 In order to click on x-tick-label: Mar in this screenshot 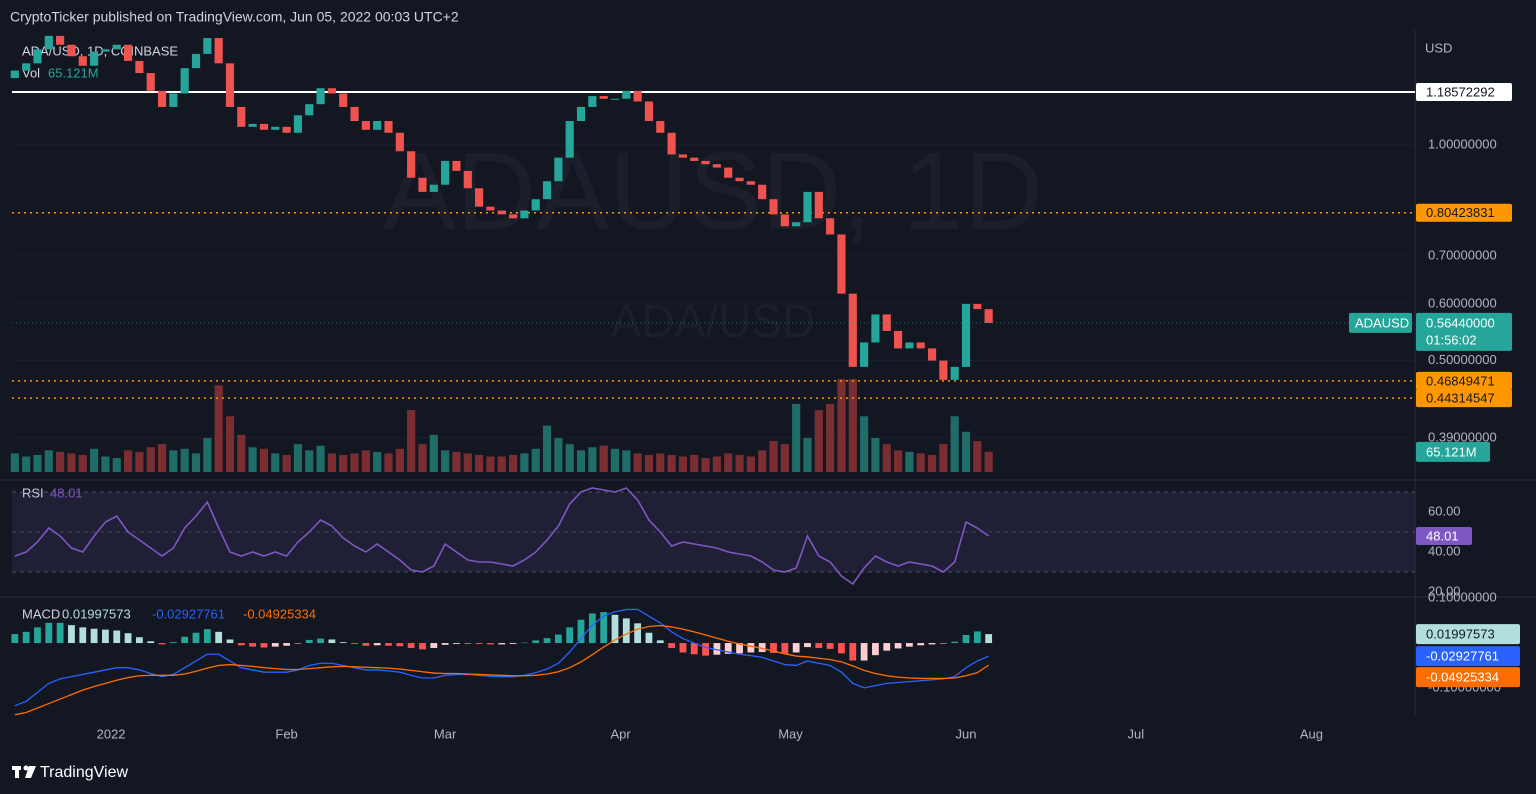, I will do `click(445, 733)`.